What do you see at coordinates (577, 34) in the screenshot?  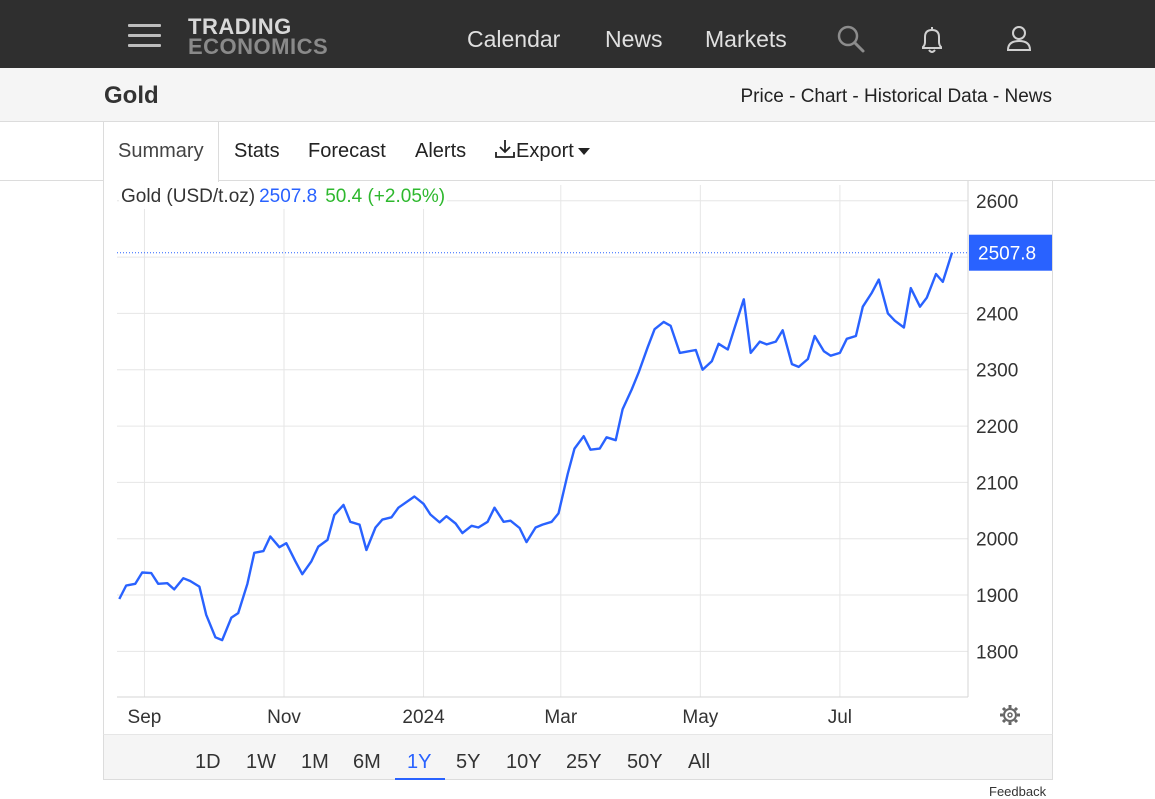 I see `top-navbar: TRADING ECONOMICS Calendar News Markets` at bounding box center [577, 34].